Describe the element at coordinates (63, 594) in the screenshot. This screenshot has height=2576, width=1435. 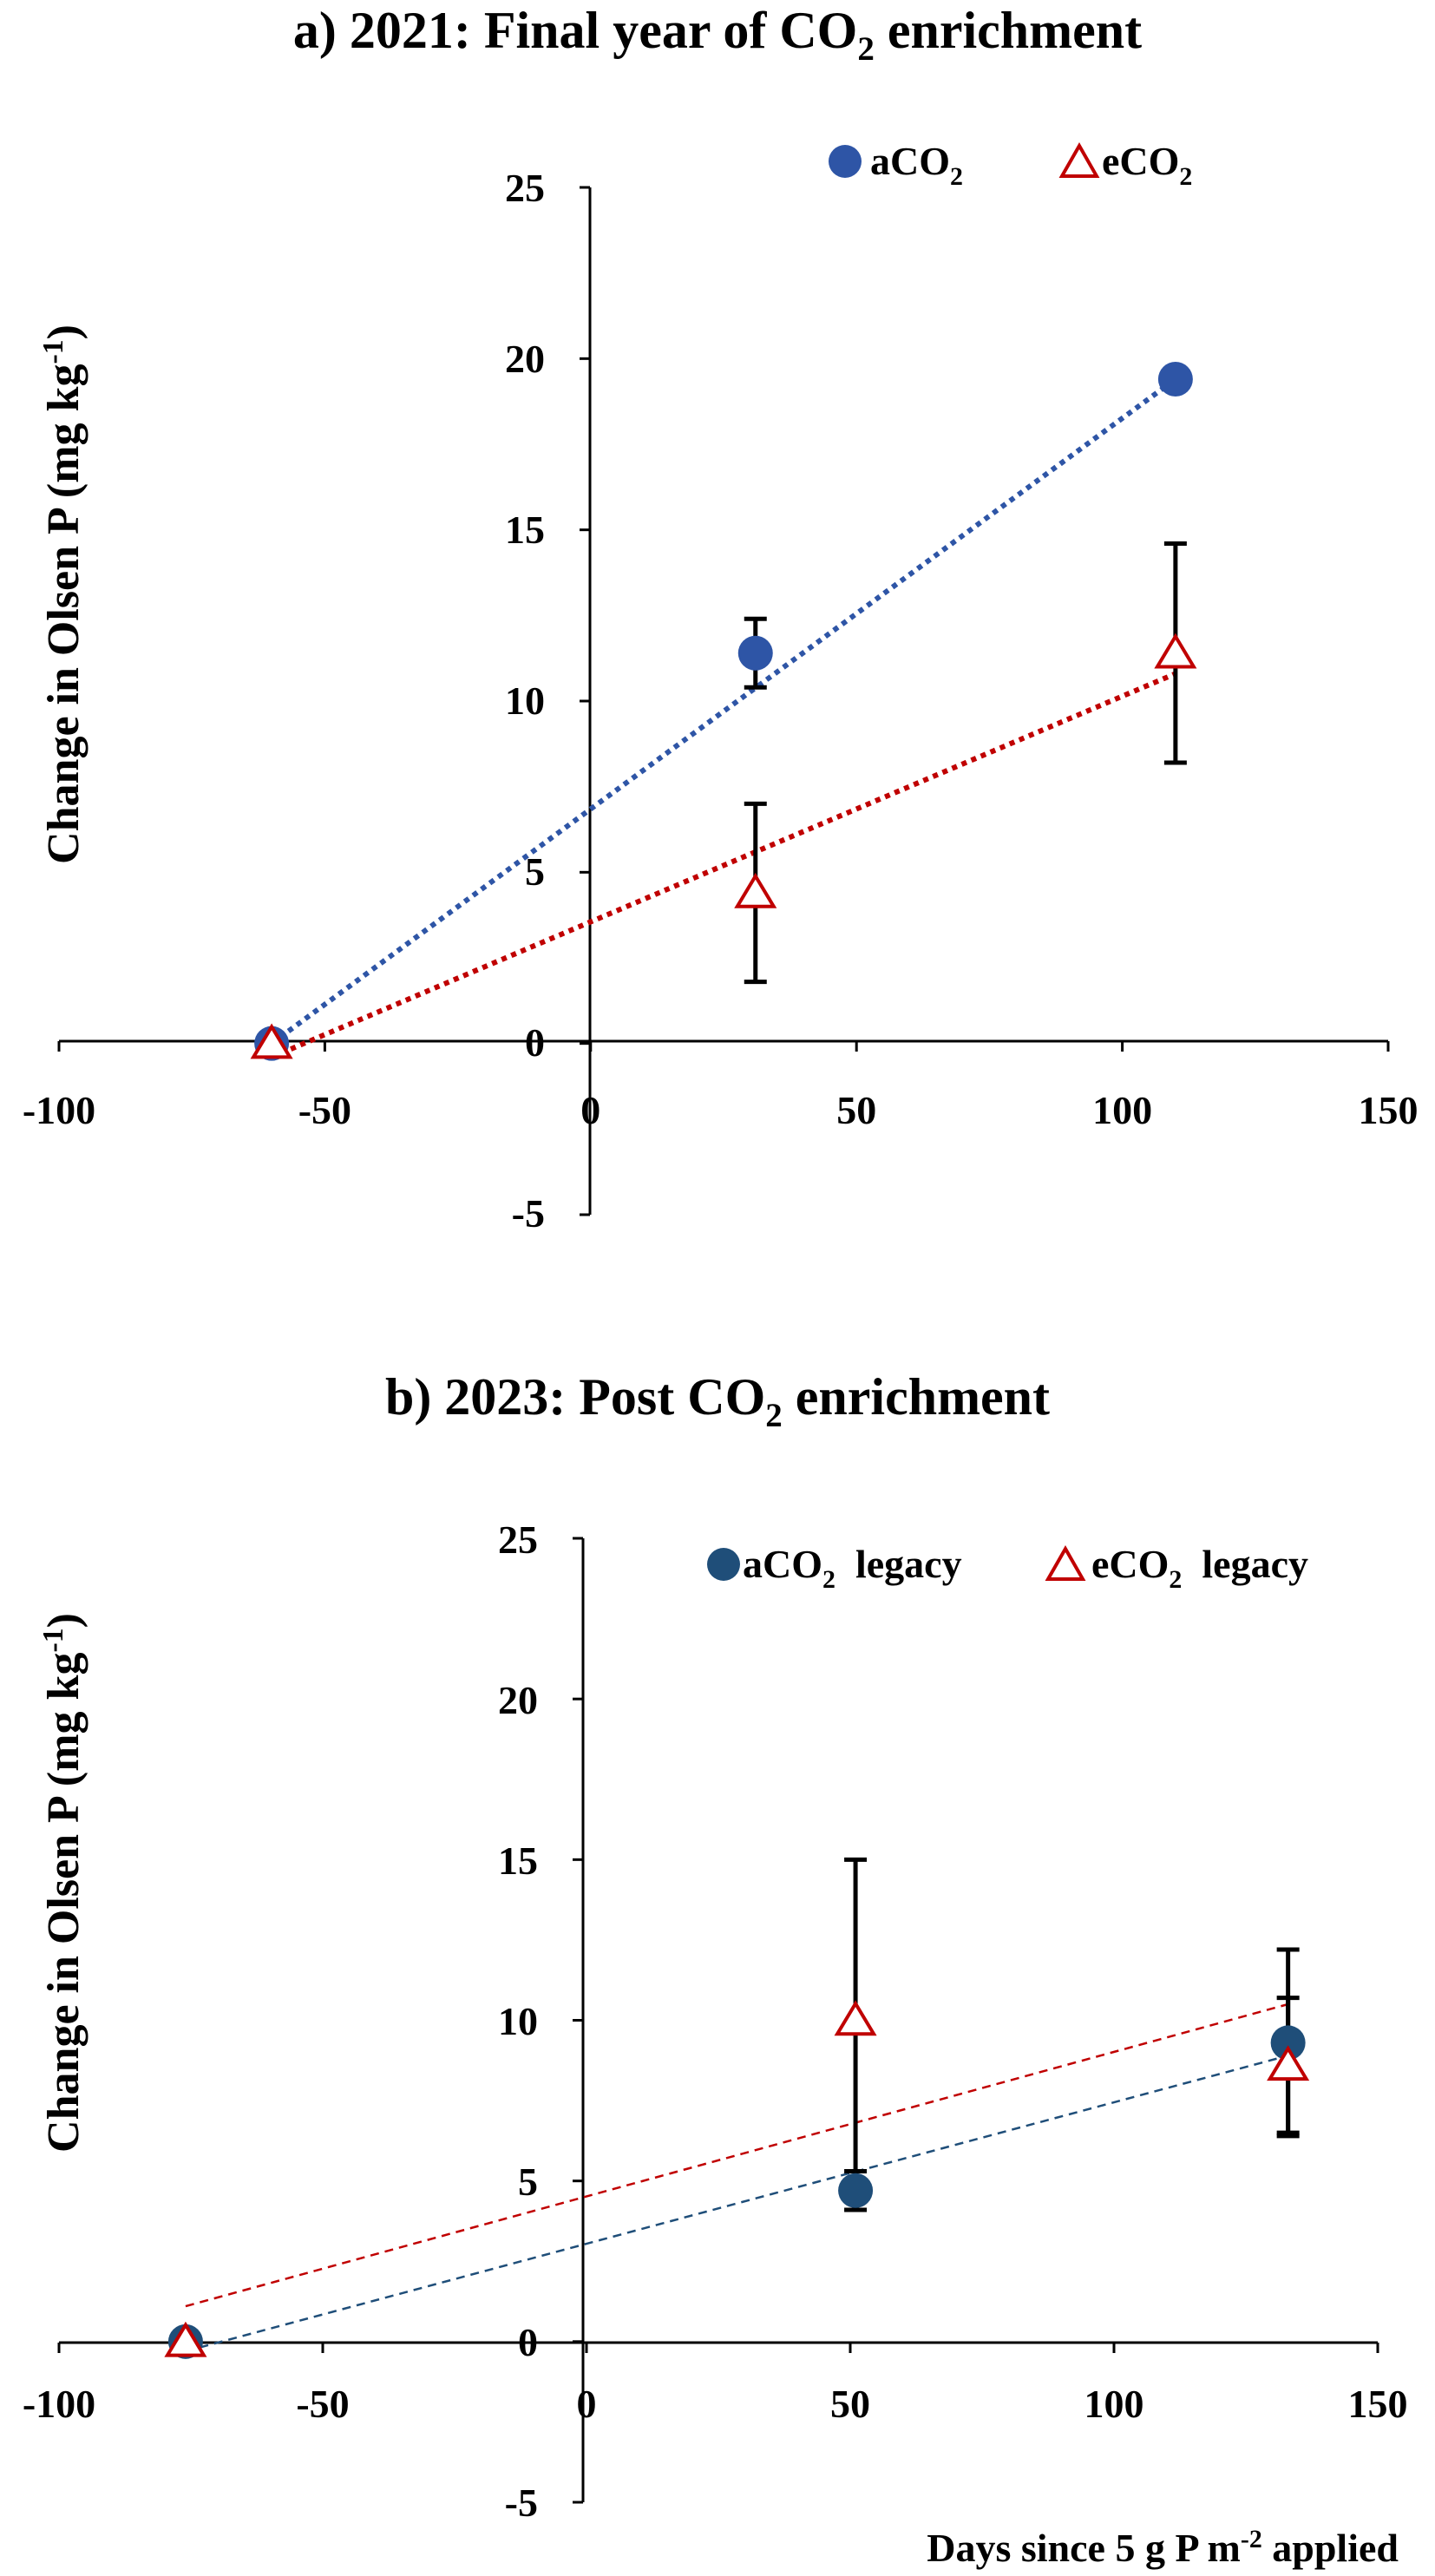
I see `panel-a-y-axis-label: Change in Olsen P (mg kg-1)` at that location.